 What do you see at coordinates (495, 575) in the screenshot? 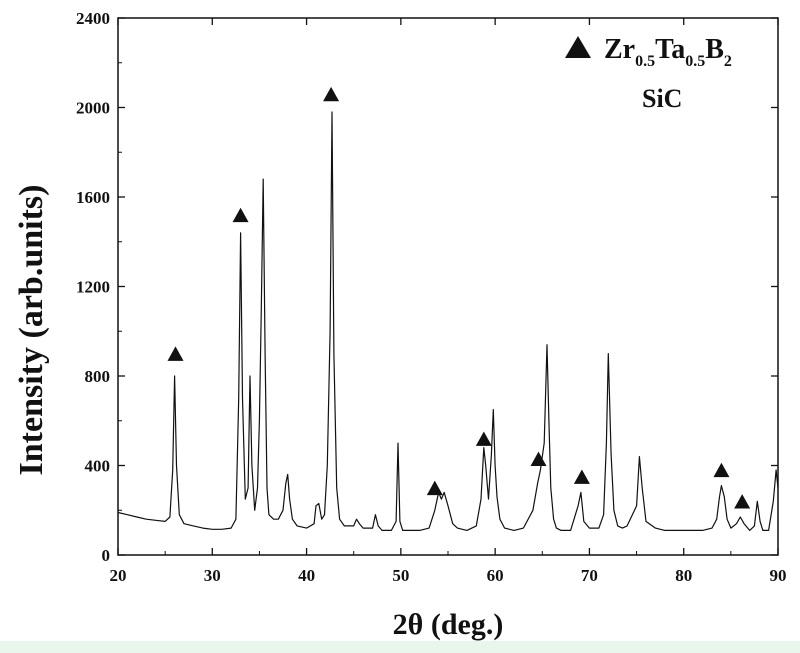
I see `x-tick-label: 60` at bounding box center [495, 575].